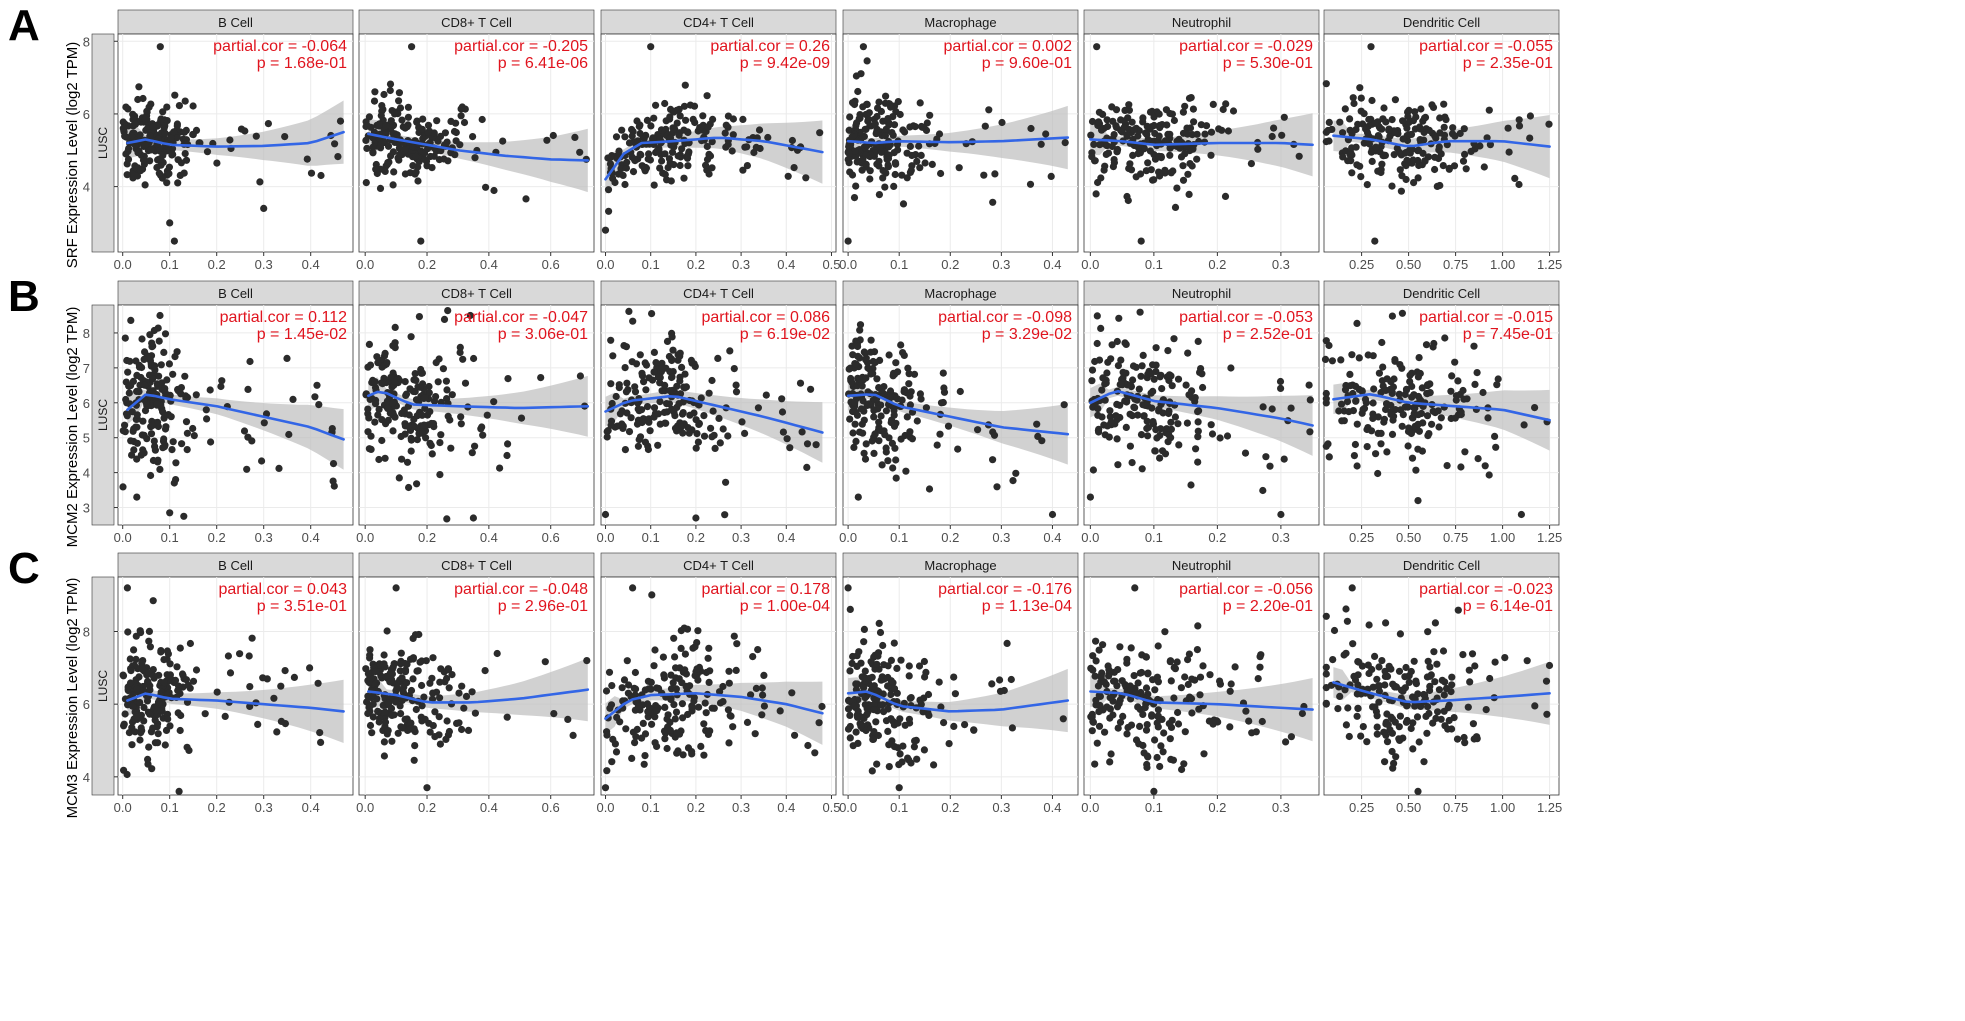 The height and width of the screenshot is (1021, 1965). I want to click on x-tick-label: 0.3, so click(1001, 807).